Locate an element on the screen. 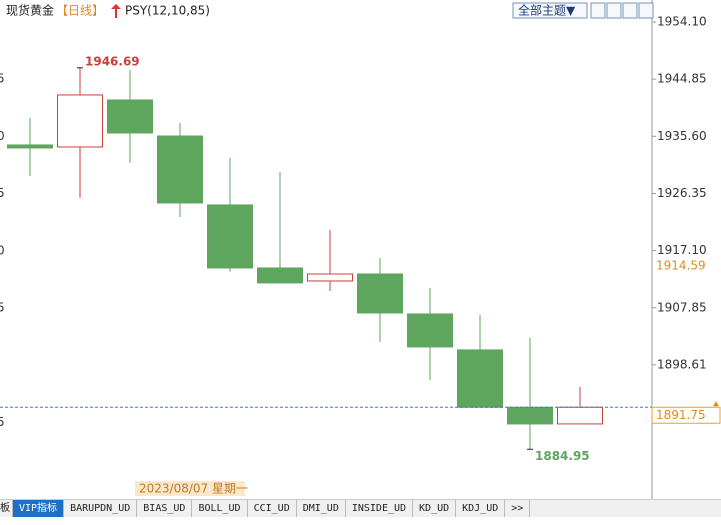  period: 【日线】 is located at coordinates (80, 11).